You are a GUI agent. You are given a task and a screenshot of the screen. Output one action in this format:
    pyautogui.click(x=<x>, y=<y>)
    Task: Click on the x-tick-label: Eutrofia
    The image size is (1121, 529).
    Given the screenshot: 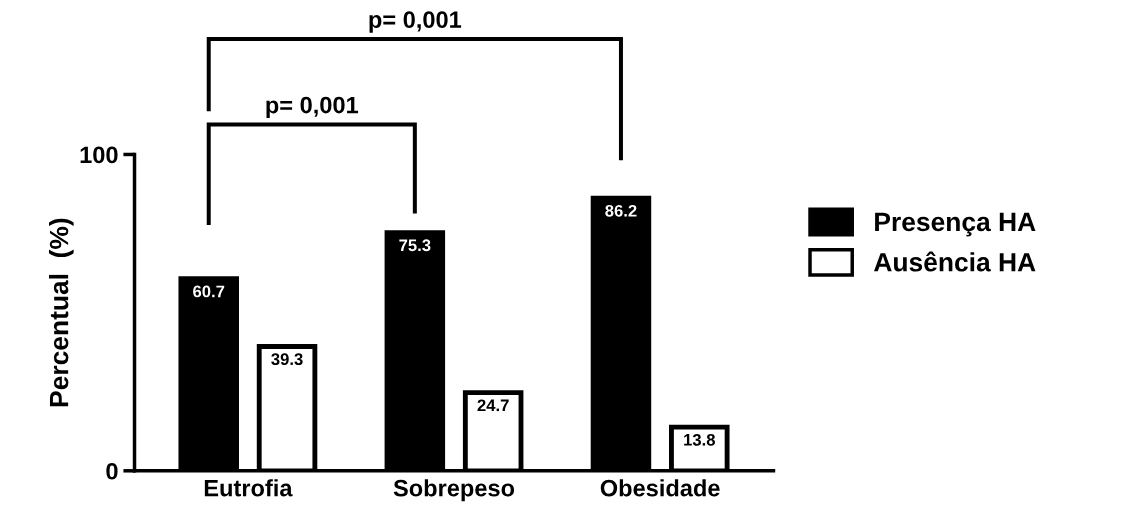 What is the action you would take?
    pyautogui.click(x=248, y=488)
    